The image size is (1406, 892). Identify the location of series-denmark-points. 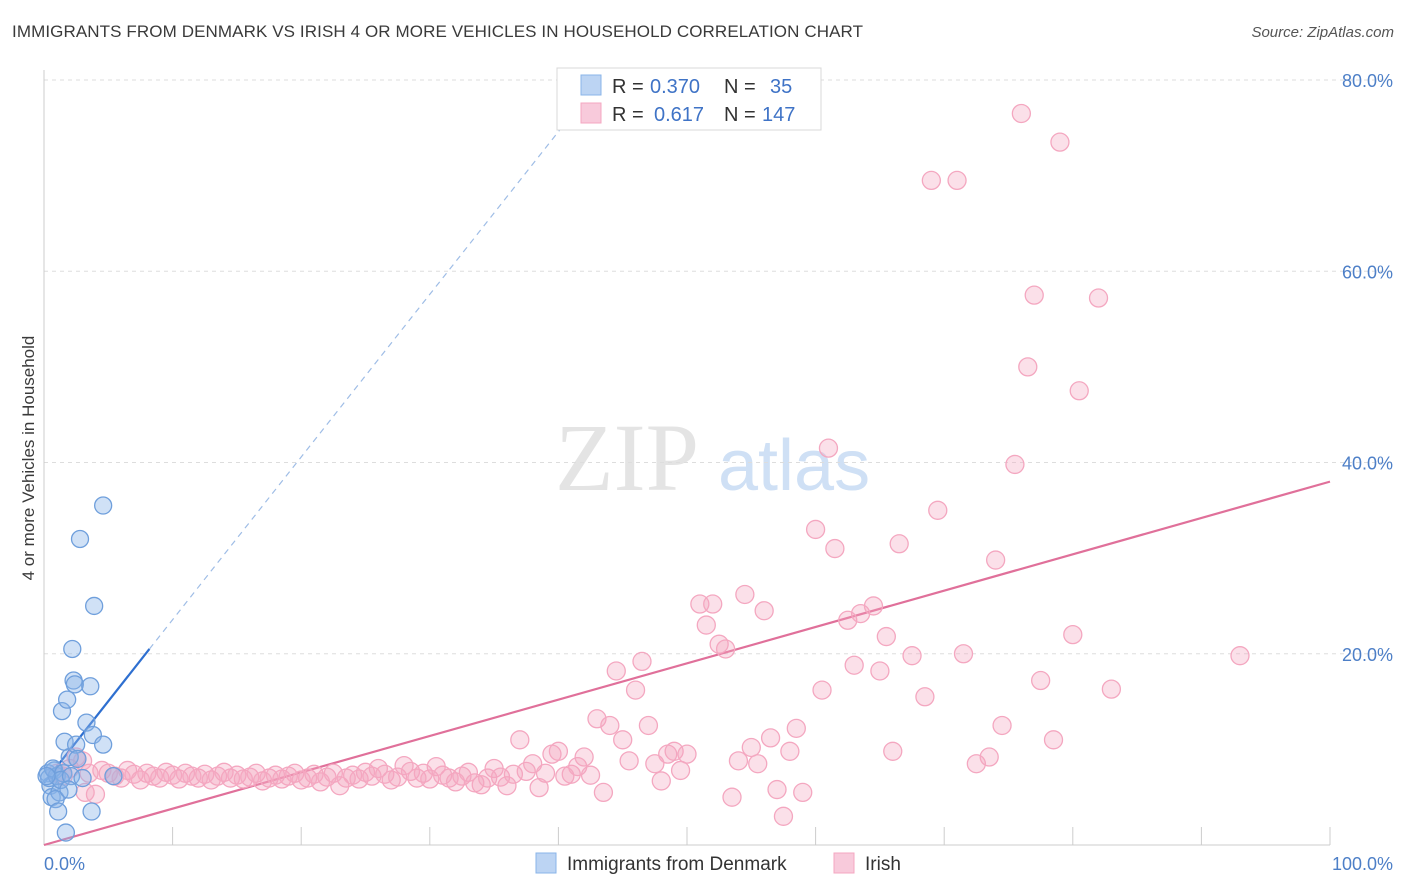
(80, 669).